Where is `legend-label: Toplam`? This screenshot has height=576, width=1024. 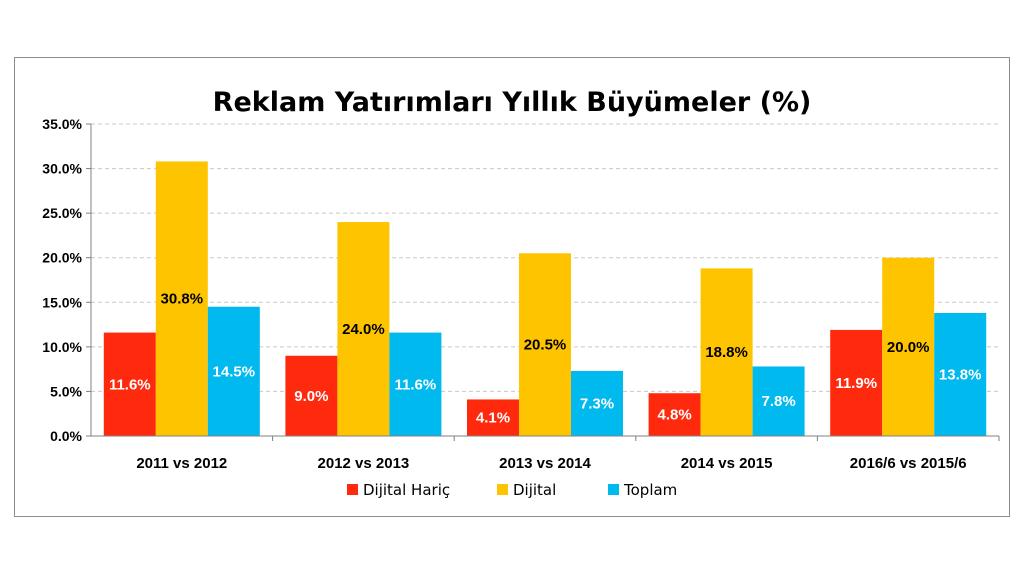 legend-label: Toplam is located at coordinates (650, 490).